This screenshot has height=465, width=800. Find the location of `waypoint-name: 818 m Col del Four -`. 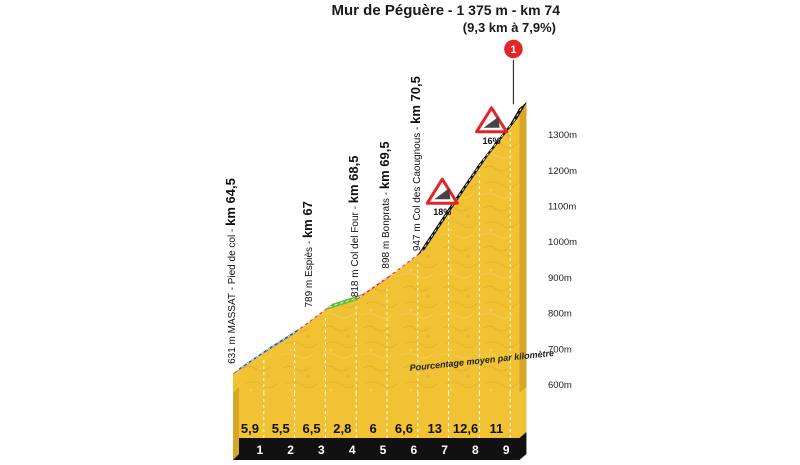

waypoint-name: 818 m Col del Four - is located at coordinates (355, 250).